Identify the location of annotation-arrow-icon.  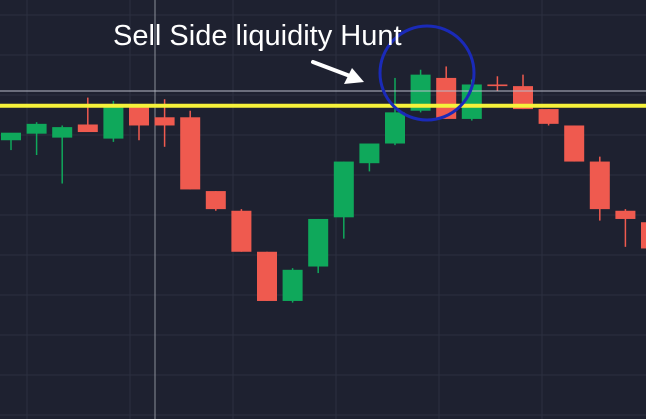
(337, 72).